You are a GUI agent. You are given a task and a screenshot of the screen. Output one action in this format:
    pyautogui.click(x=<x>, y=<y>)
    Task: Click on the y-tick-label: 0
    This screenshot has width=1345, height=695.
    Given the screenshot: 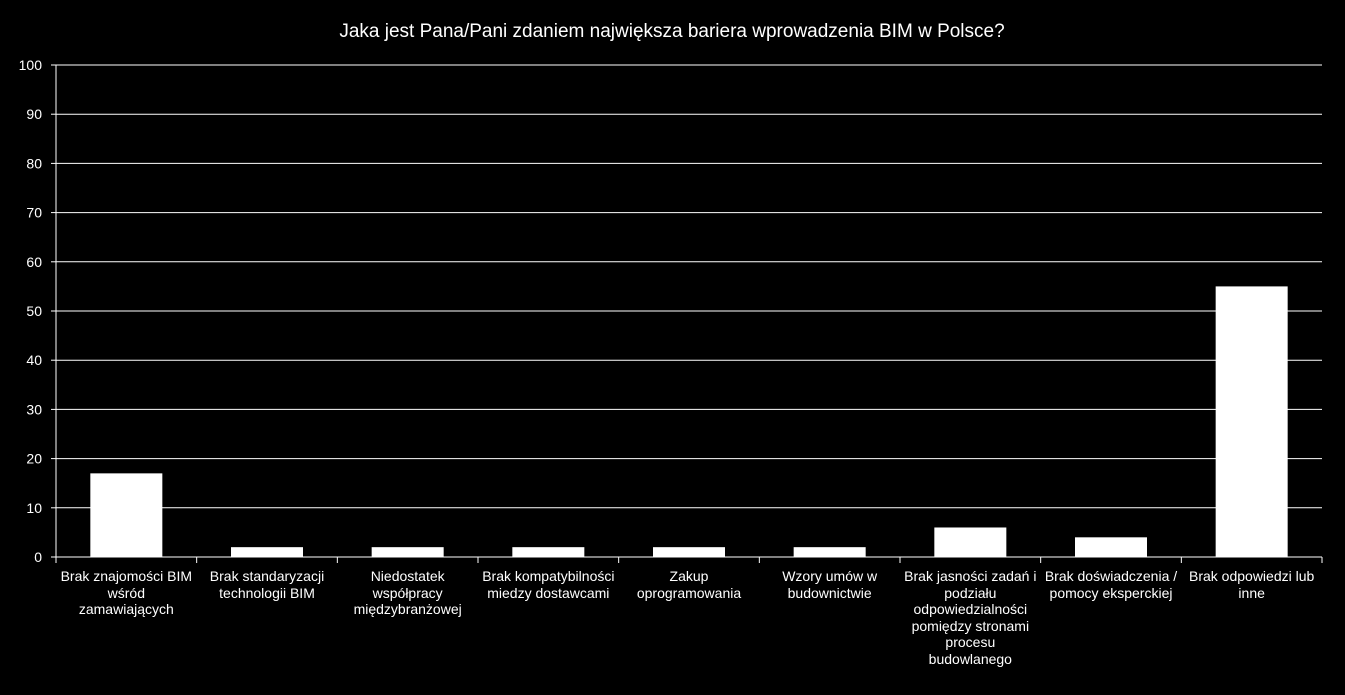 What is the action you would take?
    pyautogui.click(x=38, y=557)
    